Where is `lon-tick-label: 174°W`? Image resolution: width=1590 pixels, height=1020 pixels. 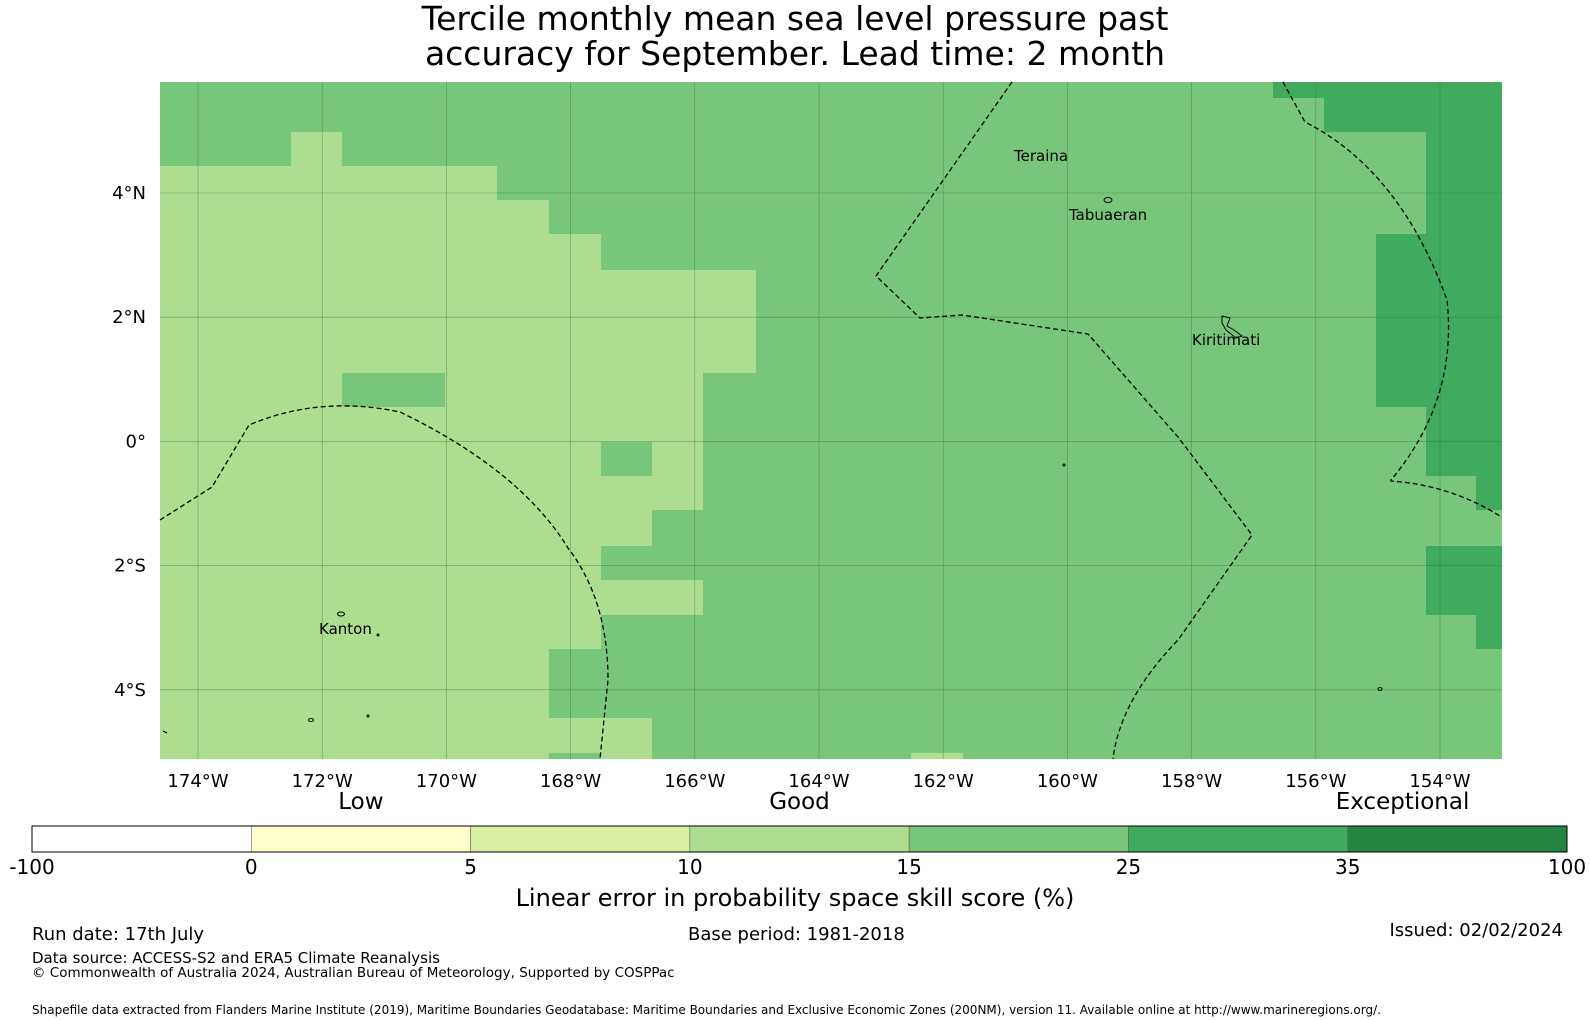
lon-tick-label: 174°W is located at coordinates (197, 781).